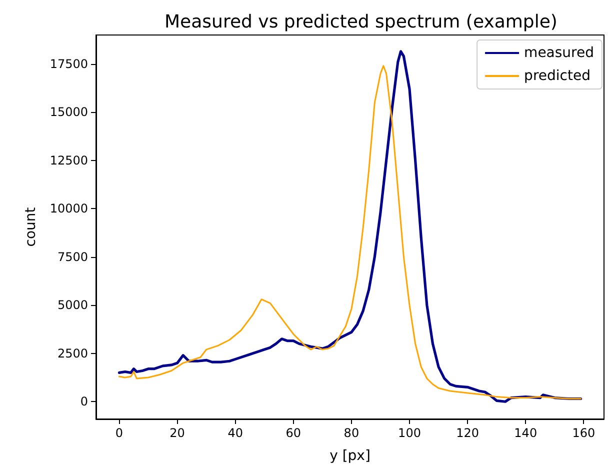 The height and width of the screenshot is (468, 608). Describe the element at coordinates (177, 433) in the screenshot. I see `x-tick-label: 20` at that location.